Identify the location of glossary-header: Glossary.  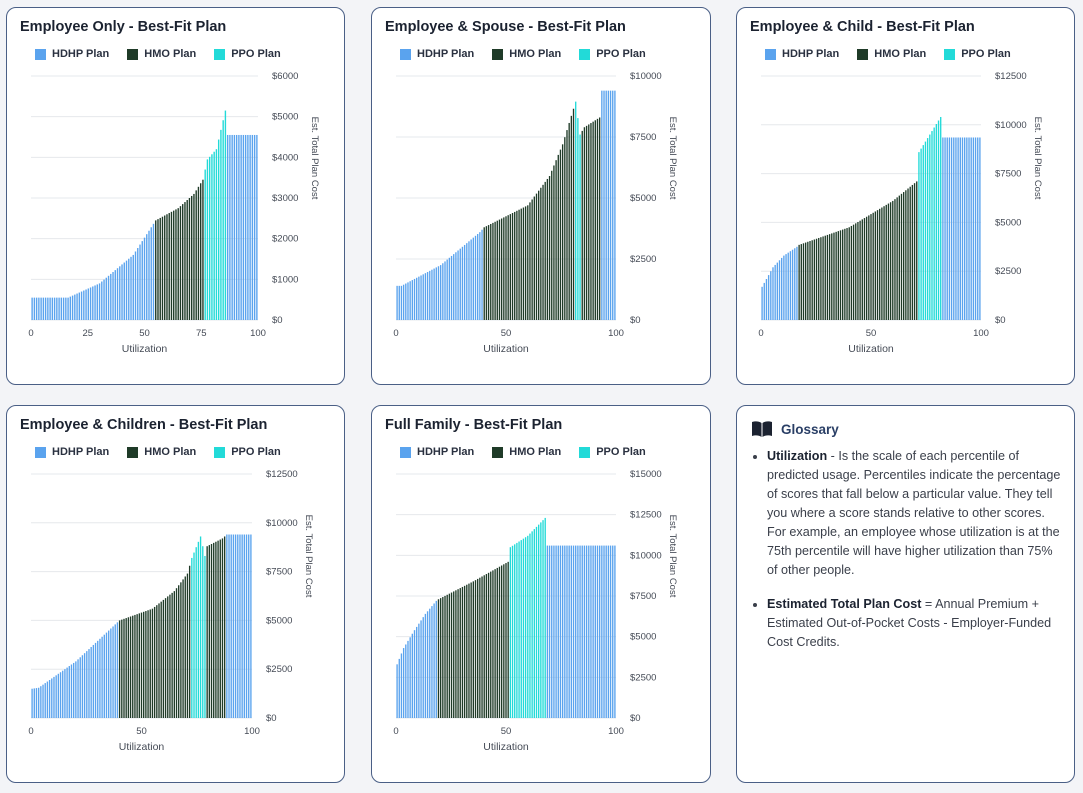
(795, 429).